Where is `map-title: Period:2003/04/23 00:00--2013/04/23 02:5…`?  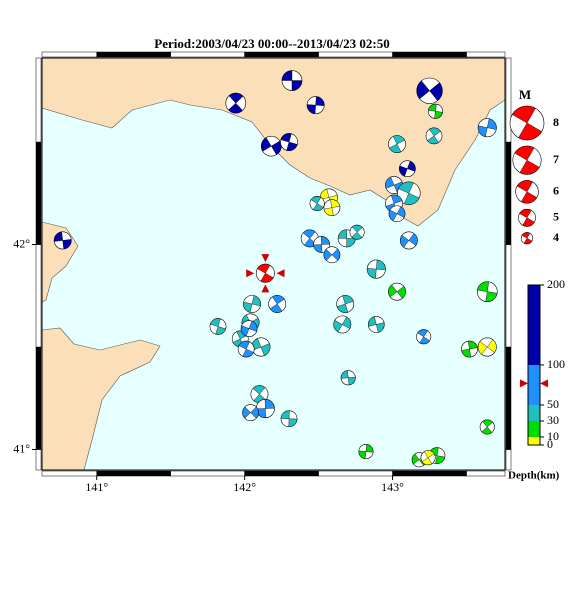
map-title: Period:2003/04/23 00:00--2013/04/23 02:5… is located at coordinates (271, 43).